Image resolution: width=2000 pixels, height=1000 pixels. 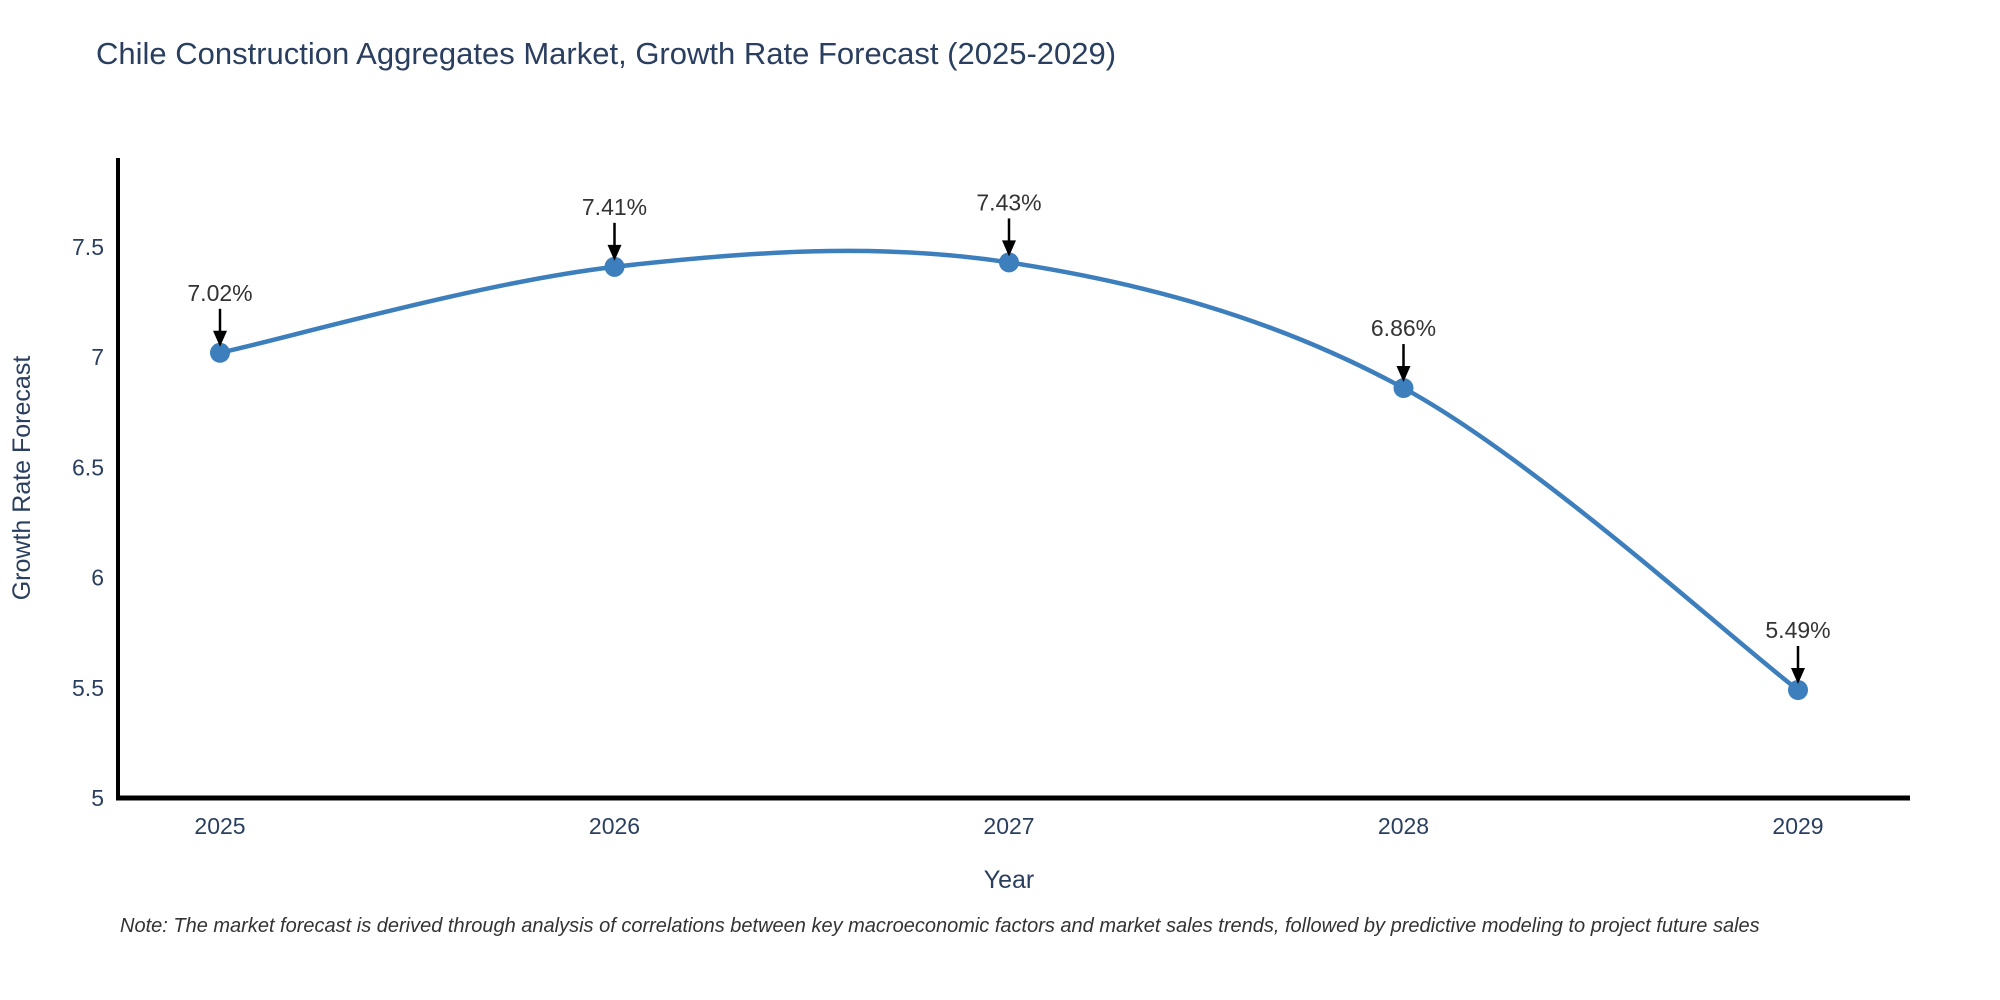 I want to click on x-tick-label: 2025, so click(x=219, y=826).